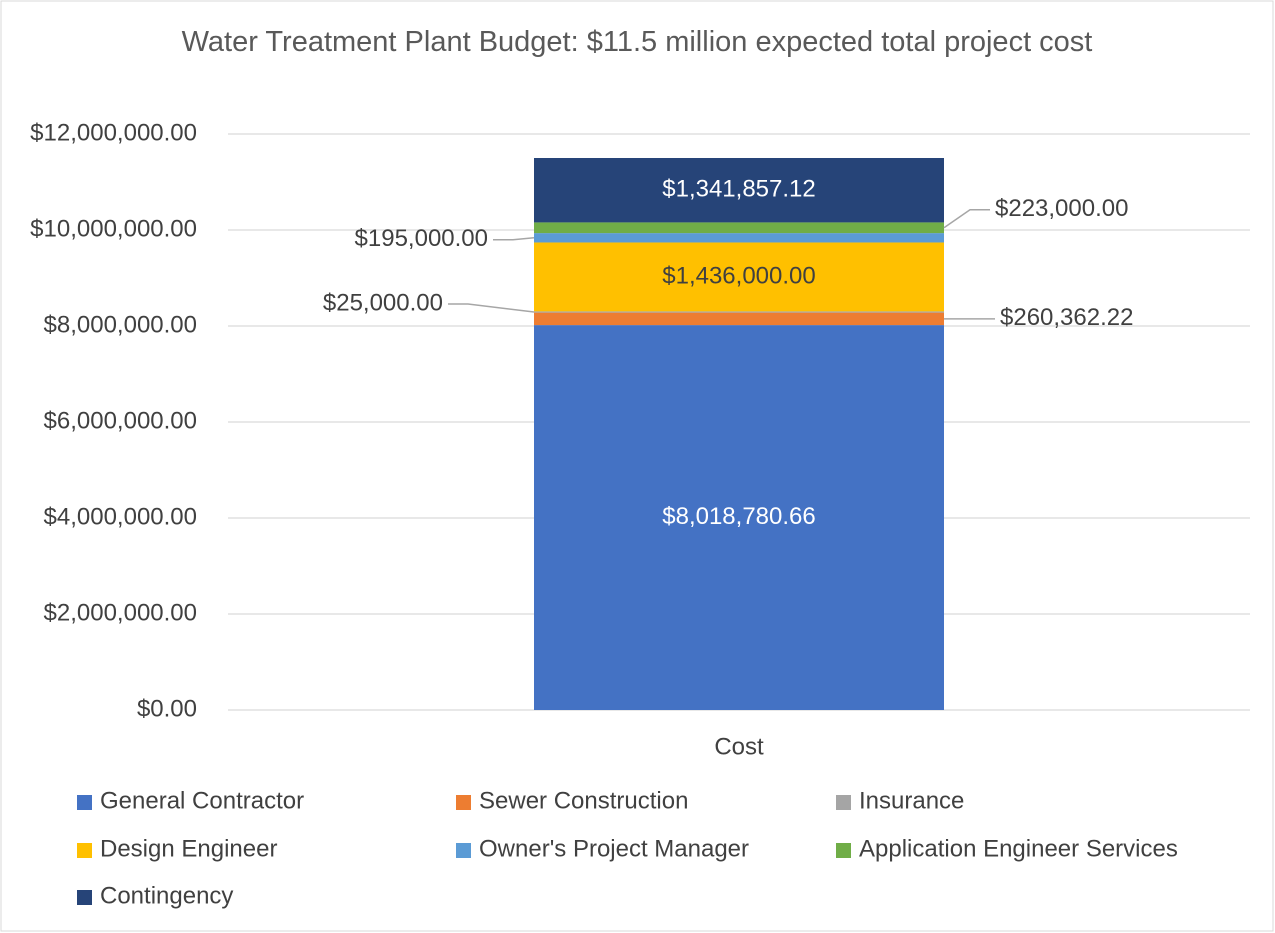 The width and height of the screenshot is (1275, 933). What do you see at coordinates (120, 612) in the screenshot?
I see `y-tick-label: $2,000,000.00` at bounding box center [120, 612].